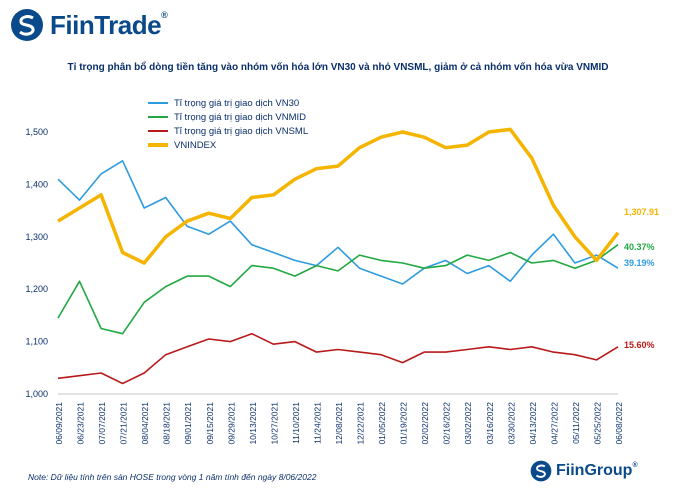 This screenshot has height=500, width=676. I want to click on x-tick-label: 12/22/2021, so click(361, 423).